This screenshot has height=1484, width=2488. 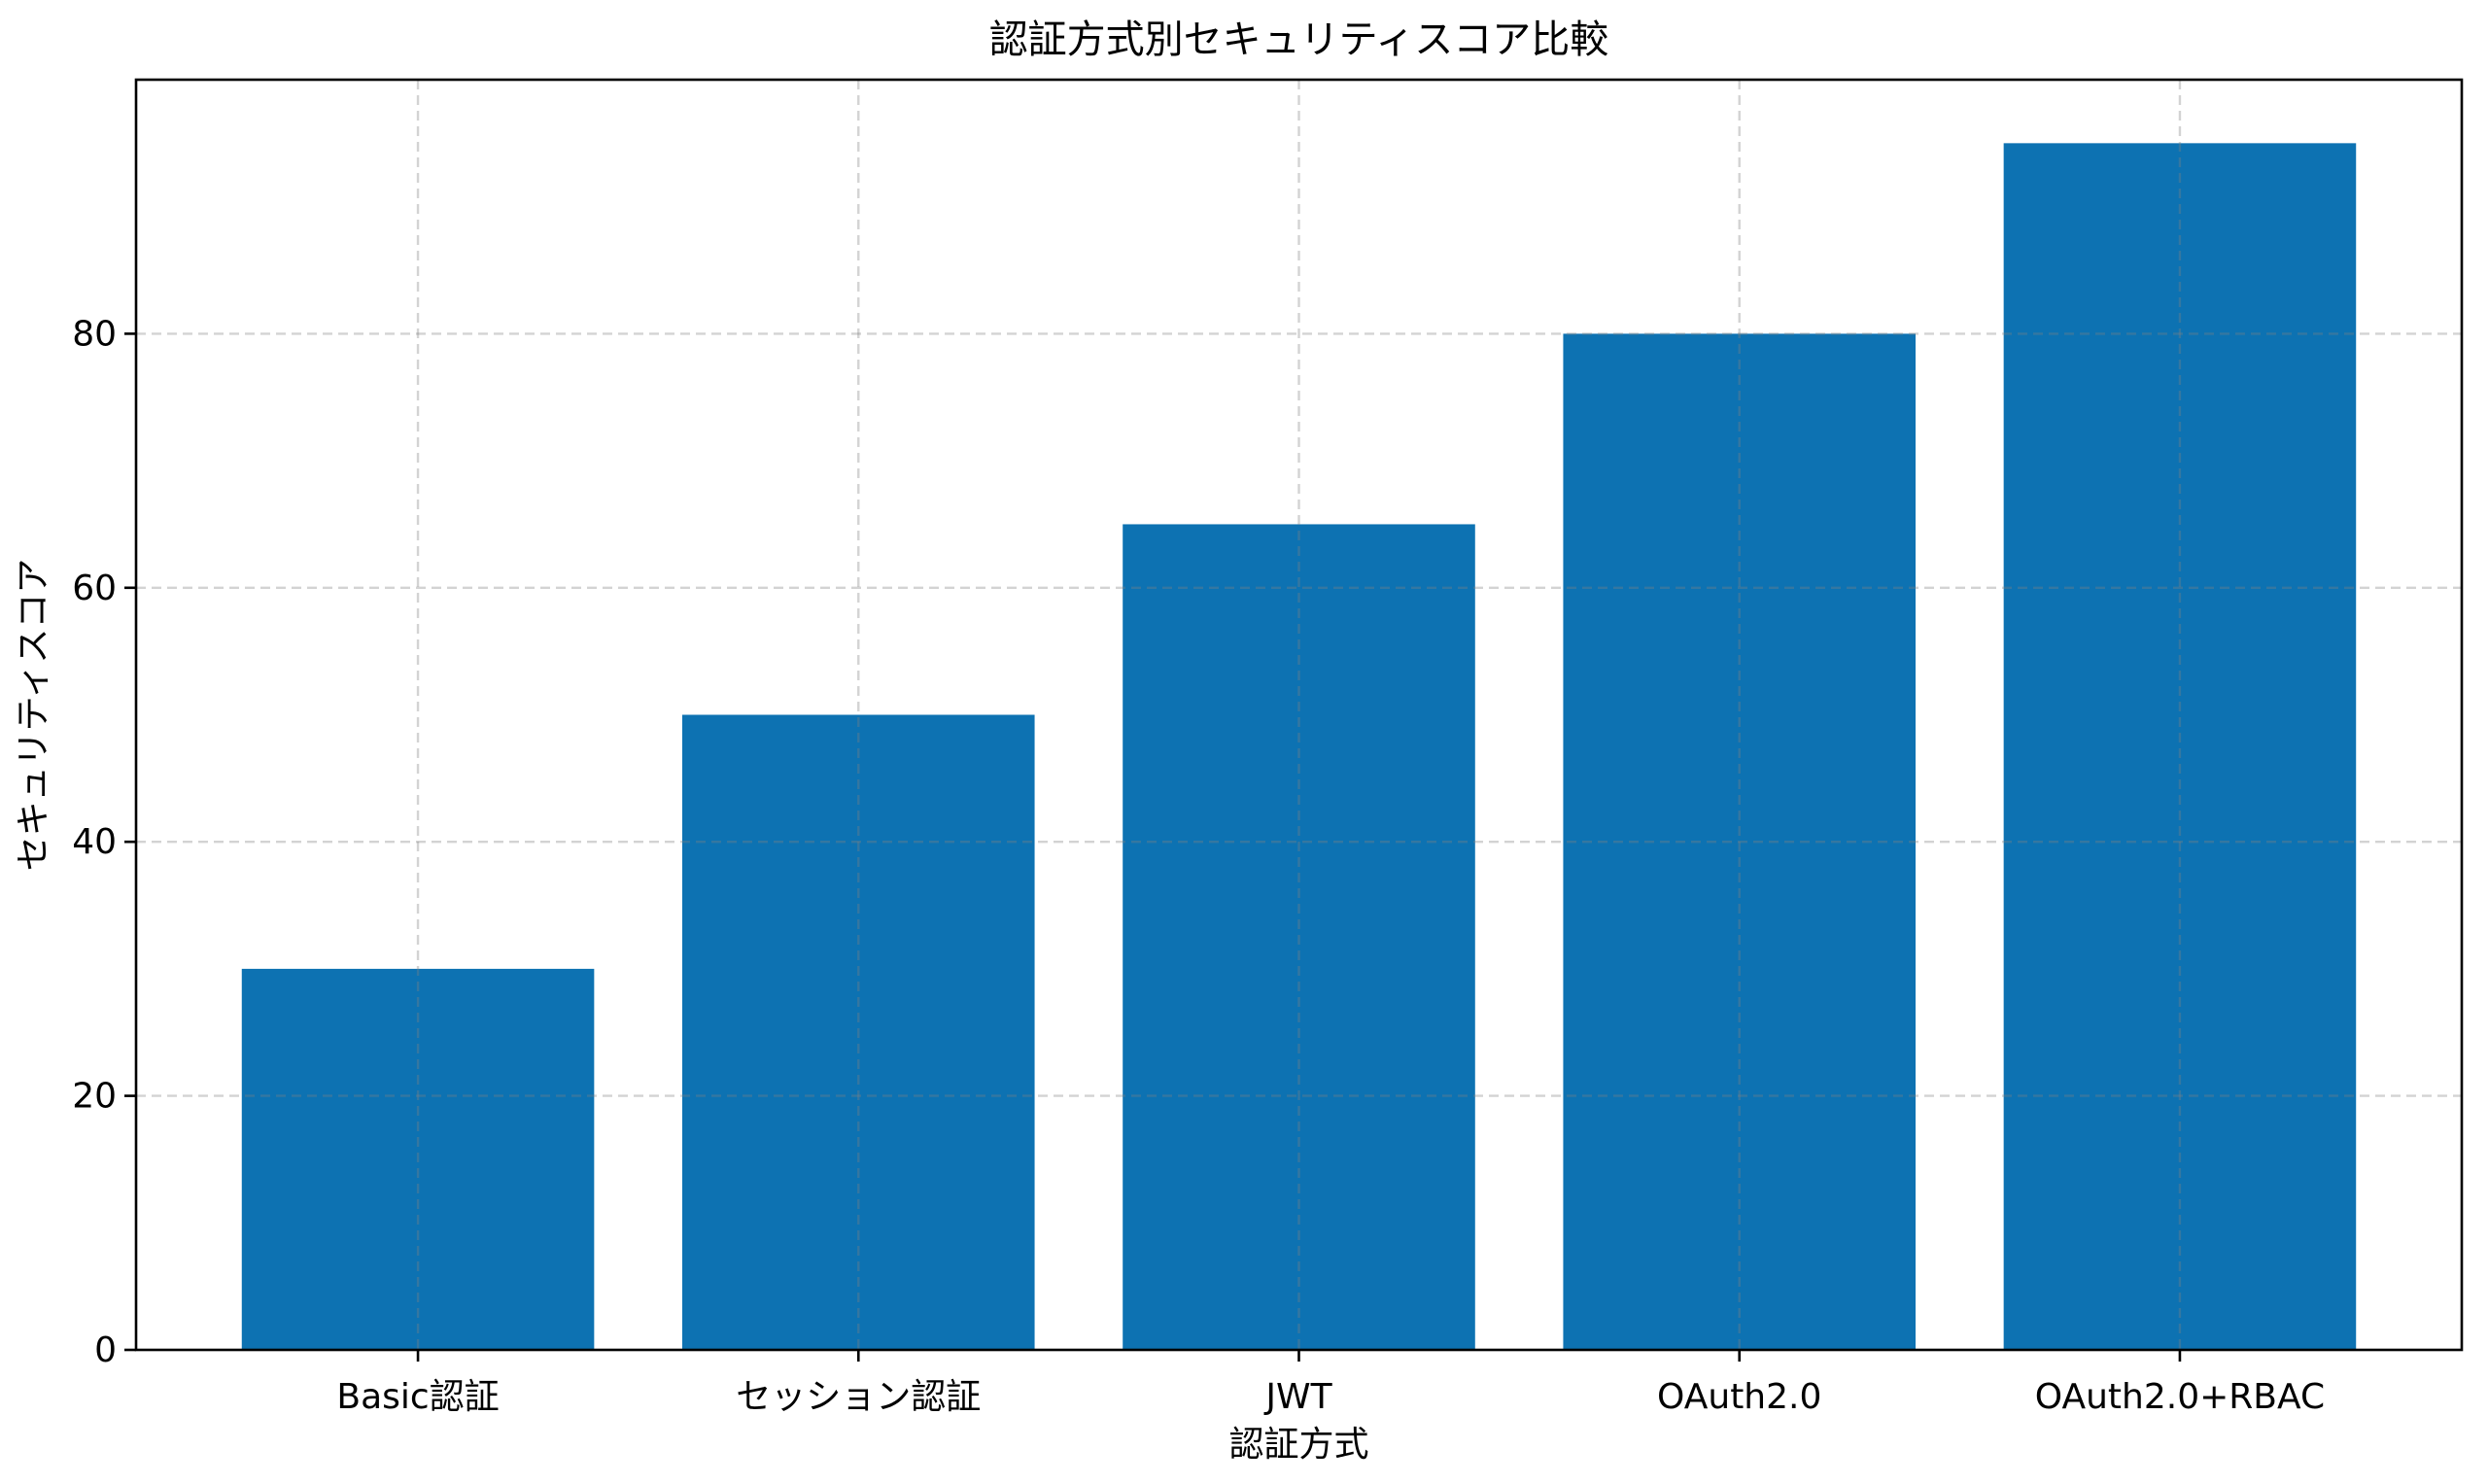 What do you see at coordinates (94, 334) in the screenshot?
I see `y-tick-label-80: 80` at bounding box center [94, 334].